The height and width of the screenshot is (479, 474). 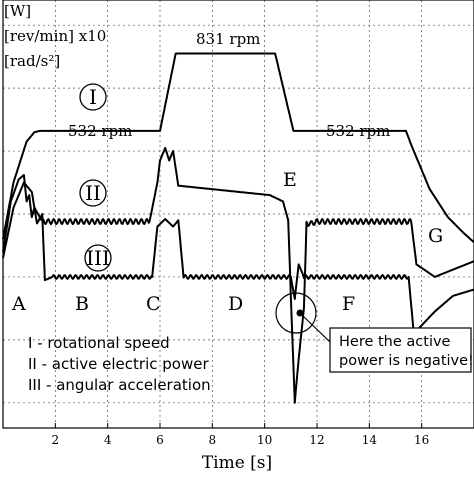 I want to click on x-tick-label: 2, so click(x=56, y=440).